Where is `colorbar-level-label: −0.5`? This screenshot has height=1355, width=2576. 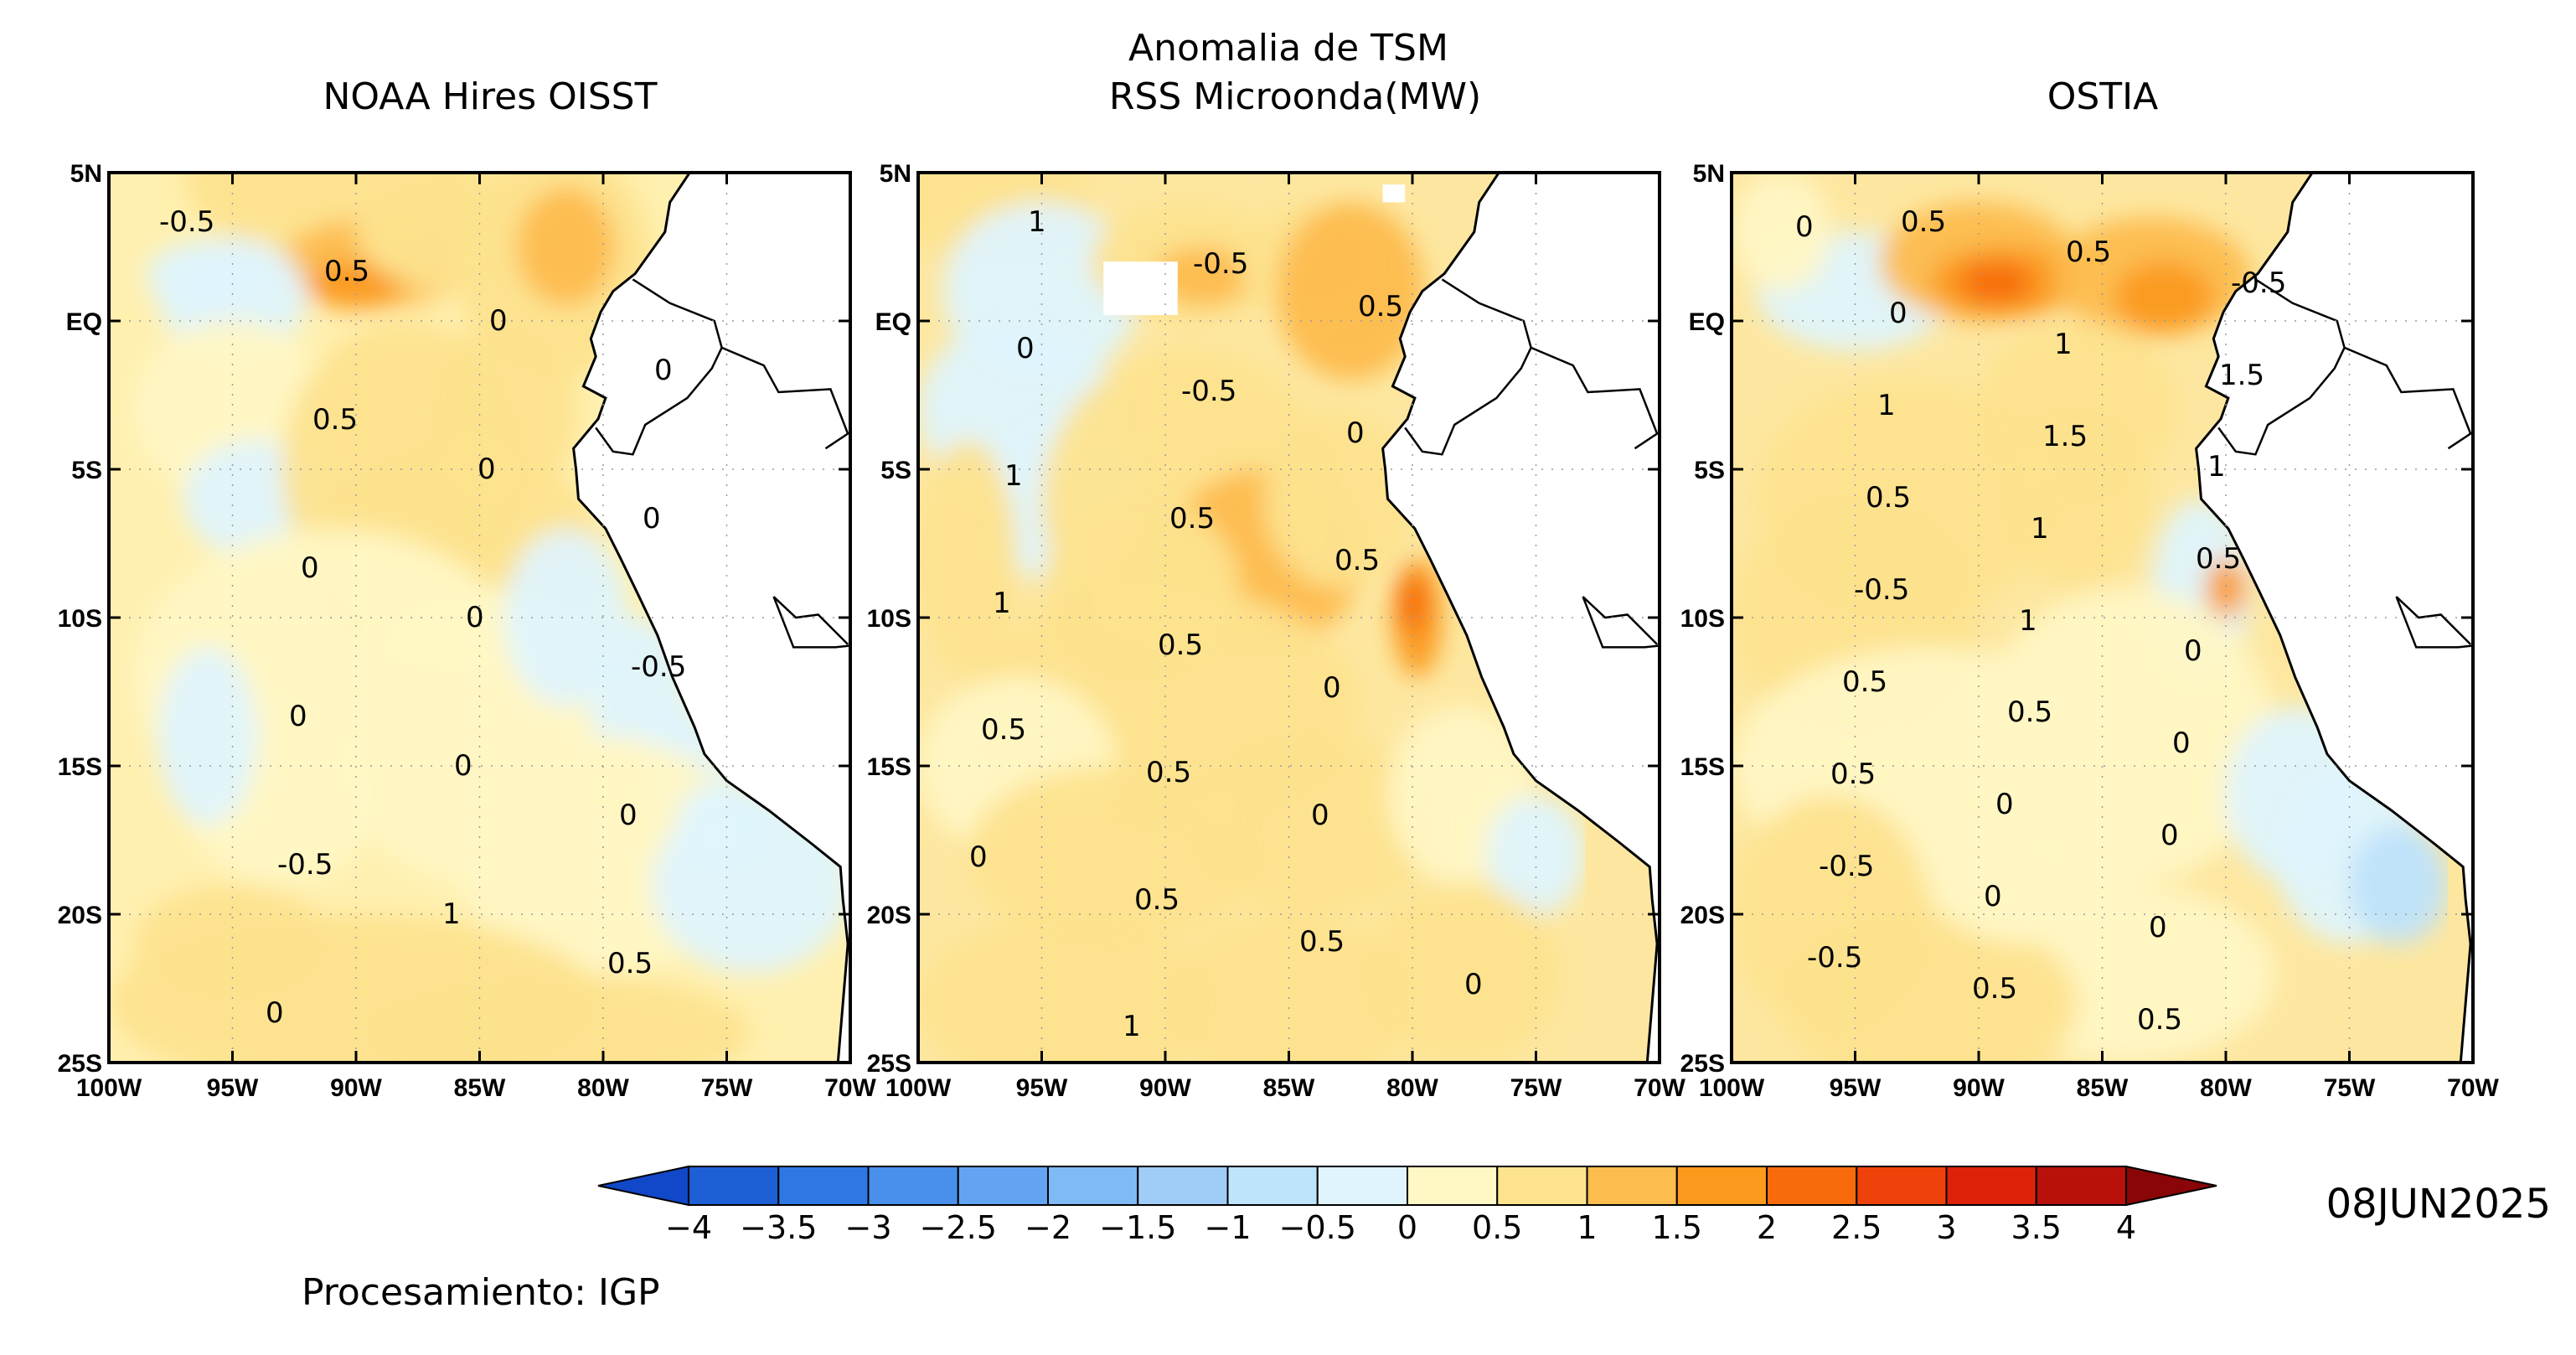
colorbar-level-label: −0.5 is located at coordinates (1317, 1227).